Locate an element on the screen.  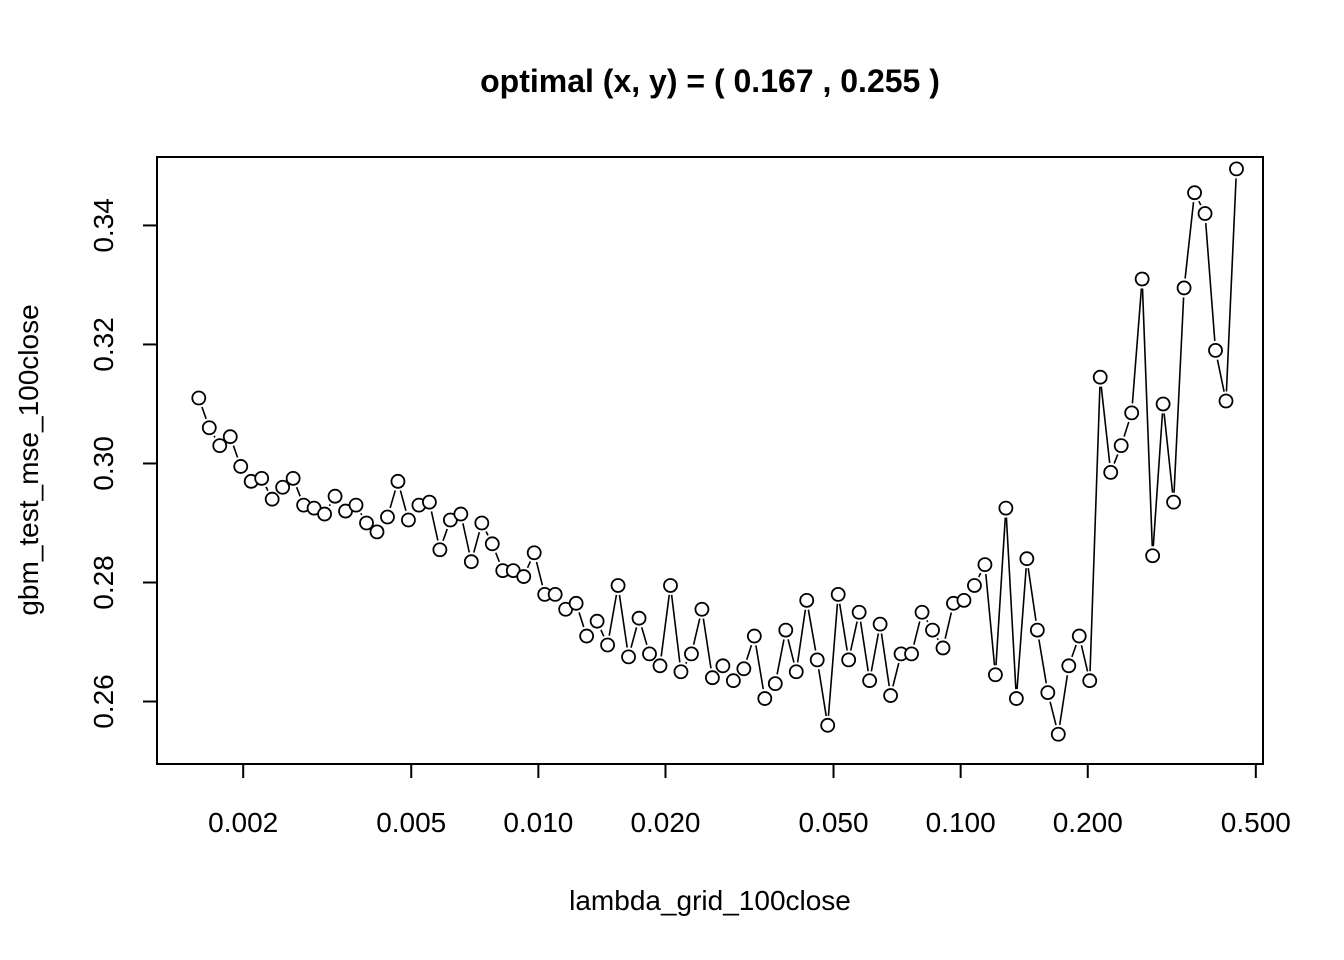
x-tick-label: 0.010 is located at coordinates (538, 822).